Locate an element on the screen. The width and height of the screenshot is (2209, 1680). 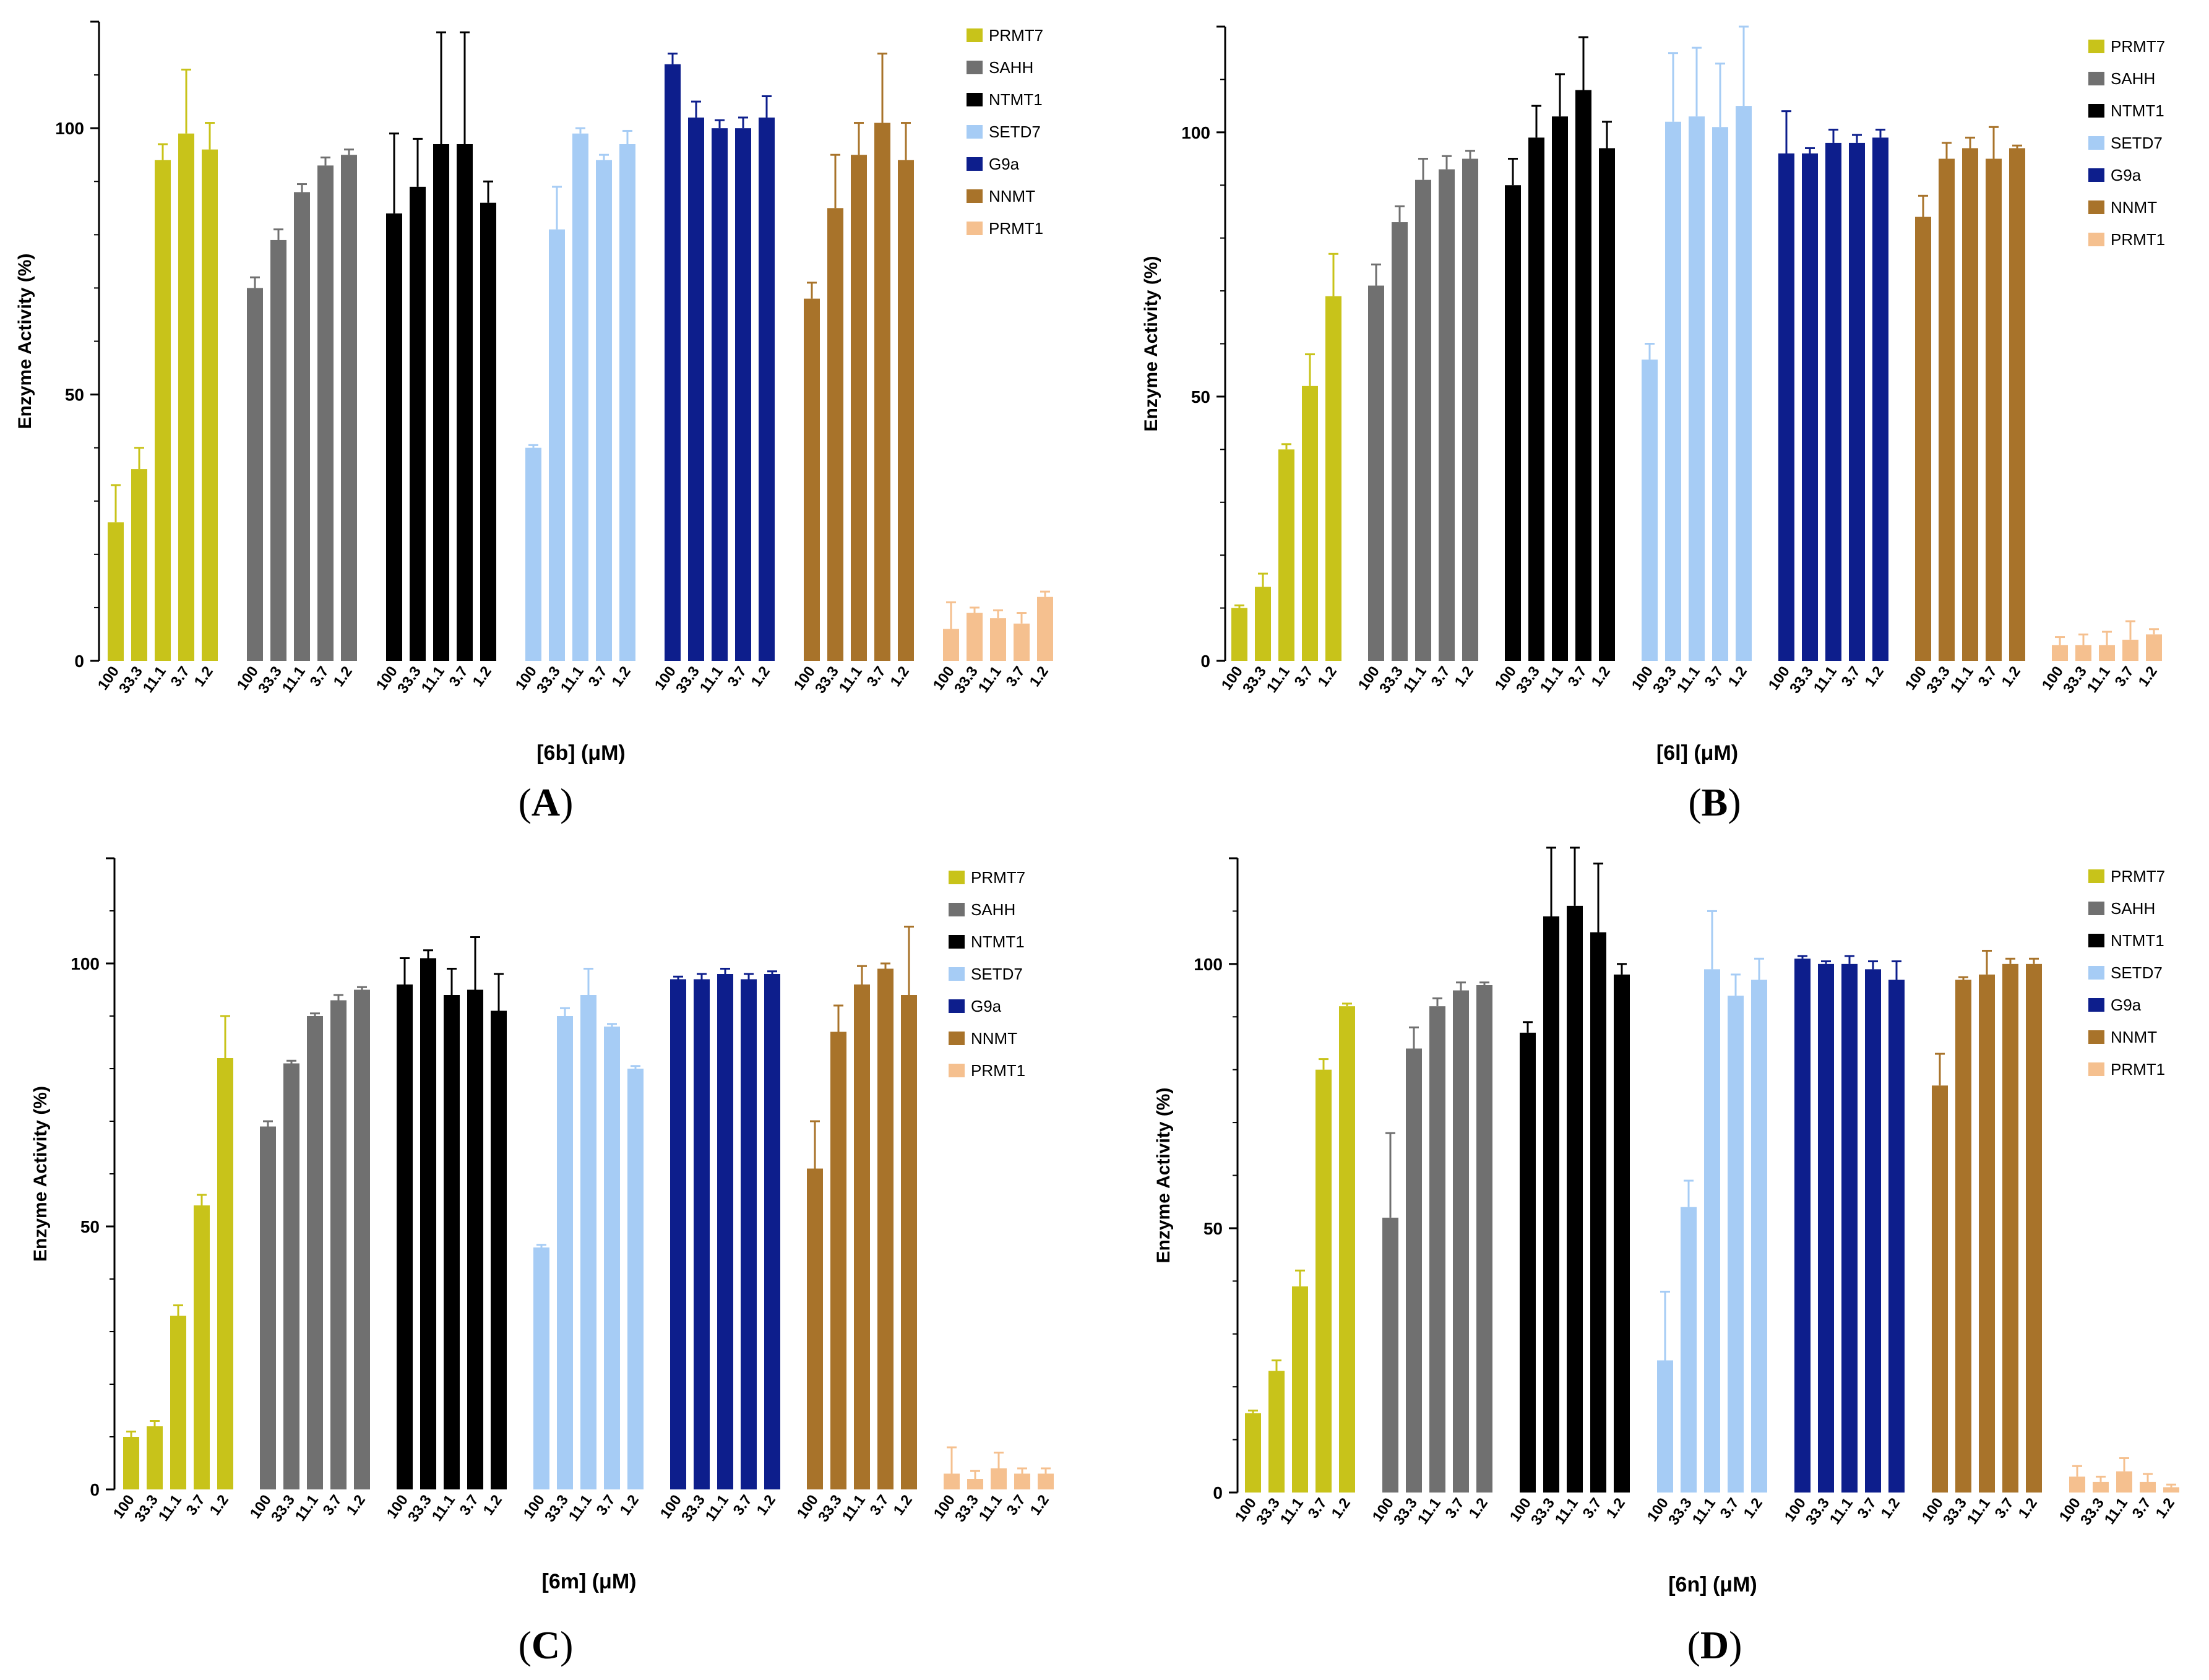
bar-ntmt1-1.2 is located at coordinates (499, 1249).